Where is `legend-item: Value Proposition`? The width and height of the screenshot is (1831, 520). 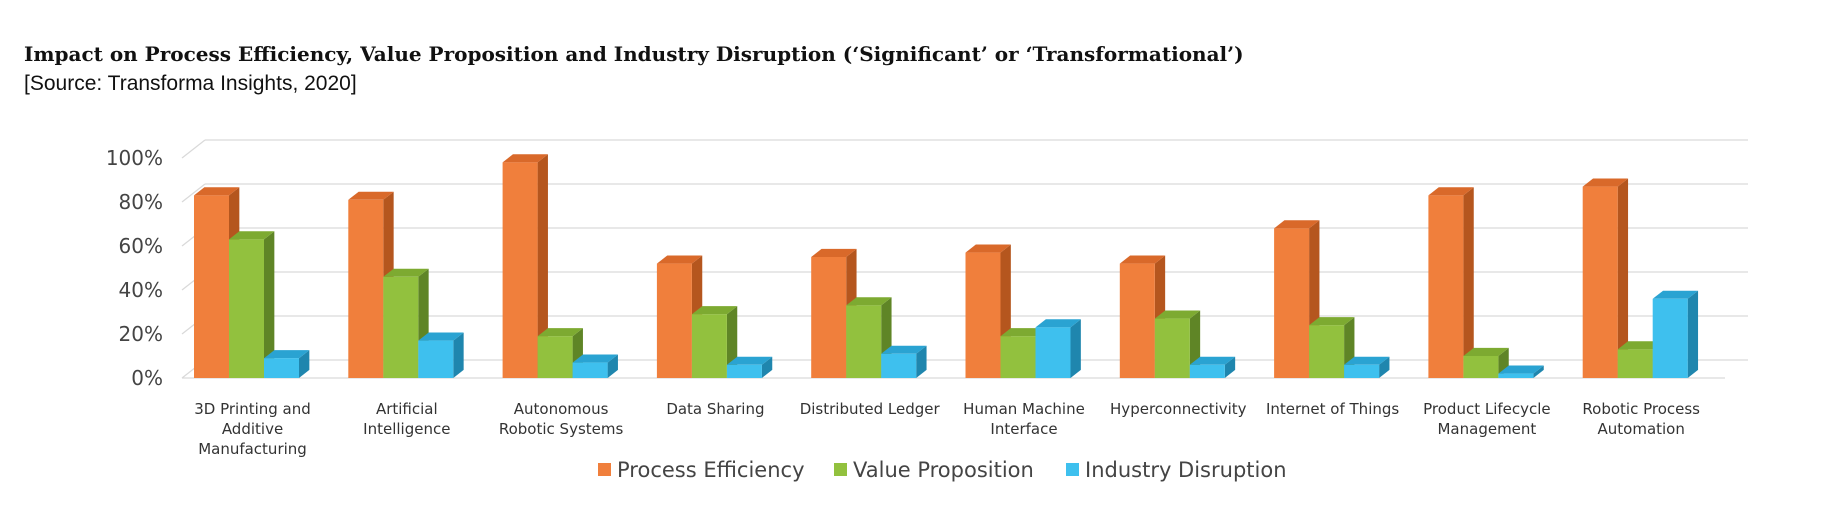
legend-item: Value Proposition is located at coordinates (934, 470).